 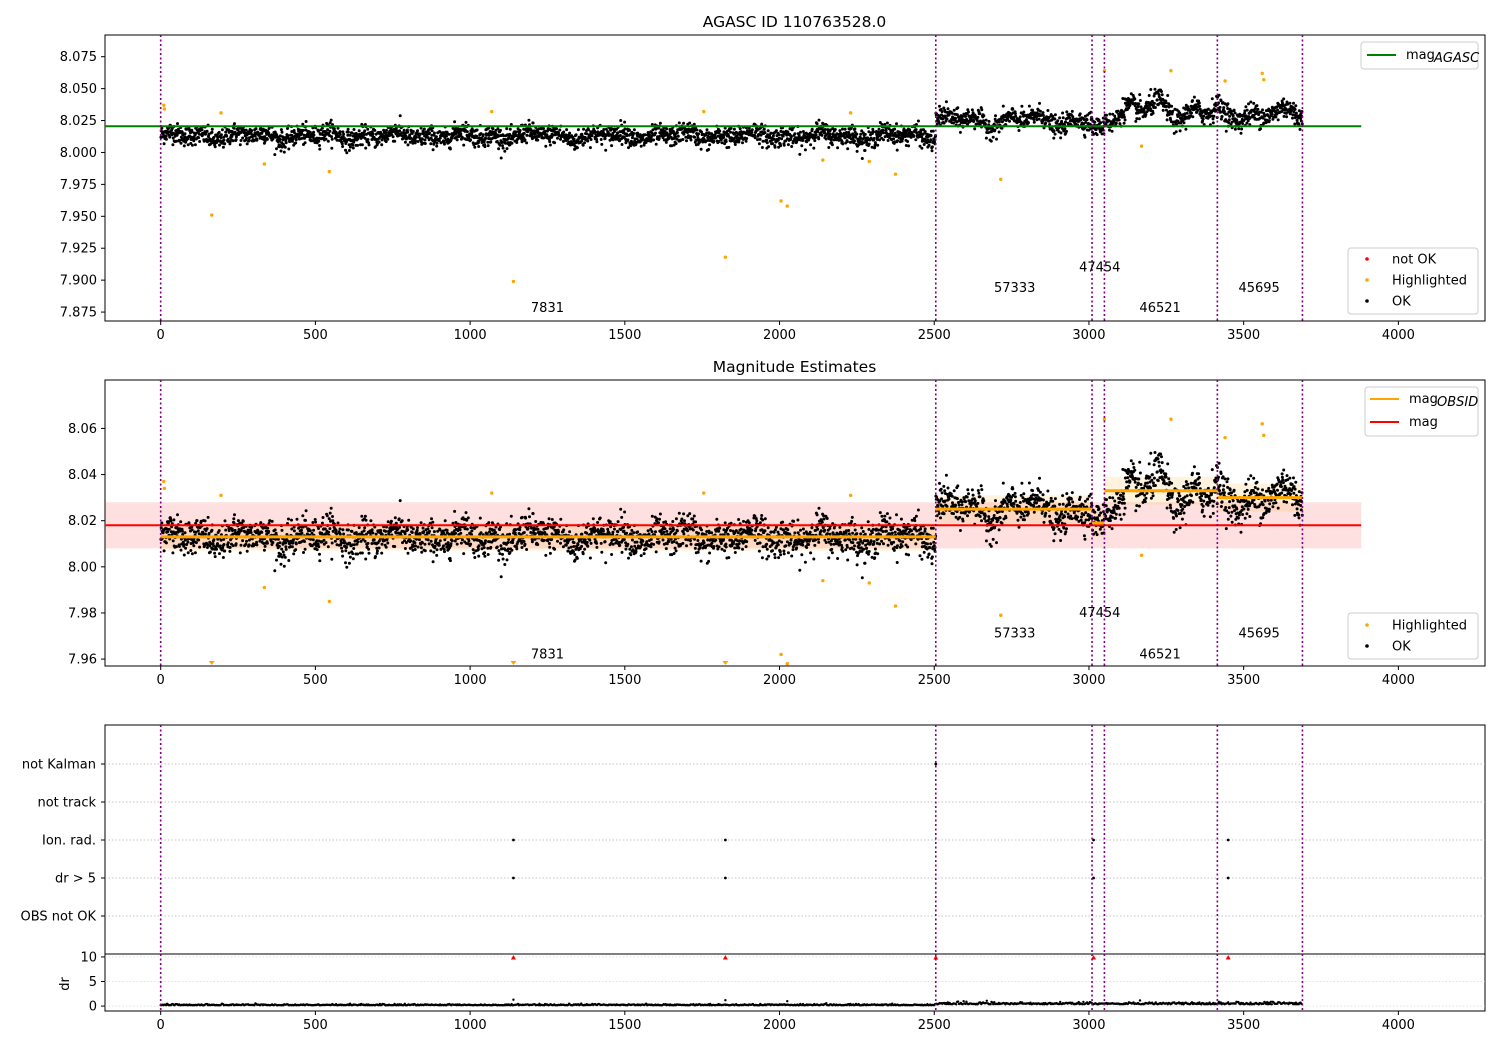 What do you see at coordinates (1088, 335) in the screenshot?
I see `panel1-xtick-label: 3000` at bounding box center [1088, 335].